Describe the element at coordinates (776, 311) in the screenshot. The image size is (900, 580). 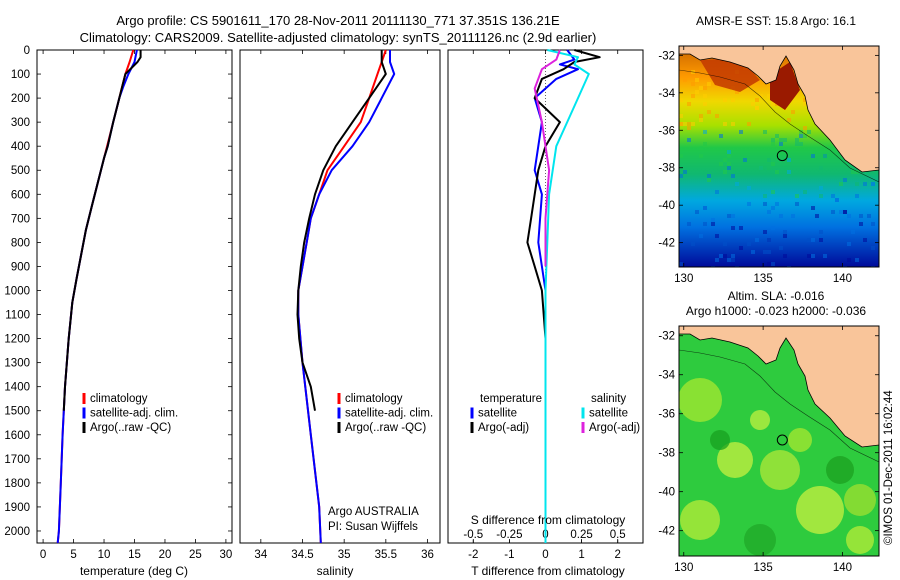
I see `sla-map-subtitle: Argo h1000: -0.023 h2000: -0.036` at that location.